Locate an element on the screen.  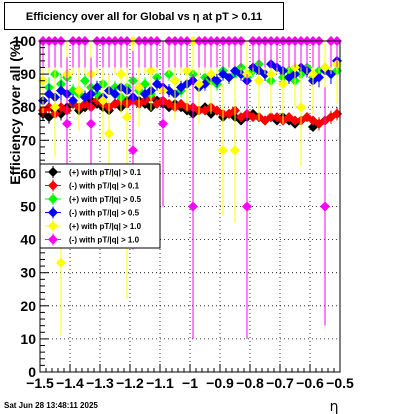
x-tick-label: −1.3 is located at coordinates (100, 383).